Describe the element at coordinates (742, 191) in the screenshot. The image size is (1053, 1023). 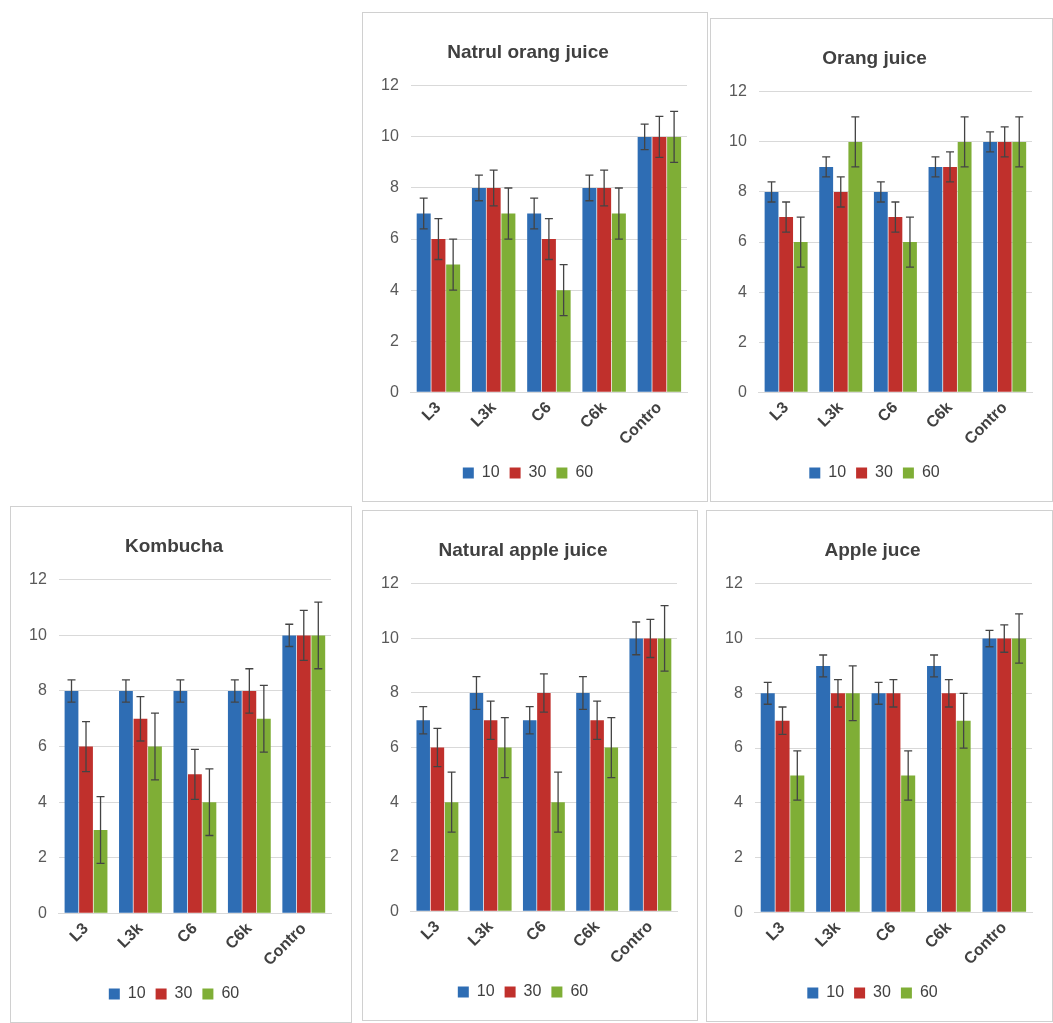
I see `y-tick-label: 8` at that location.